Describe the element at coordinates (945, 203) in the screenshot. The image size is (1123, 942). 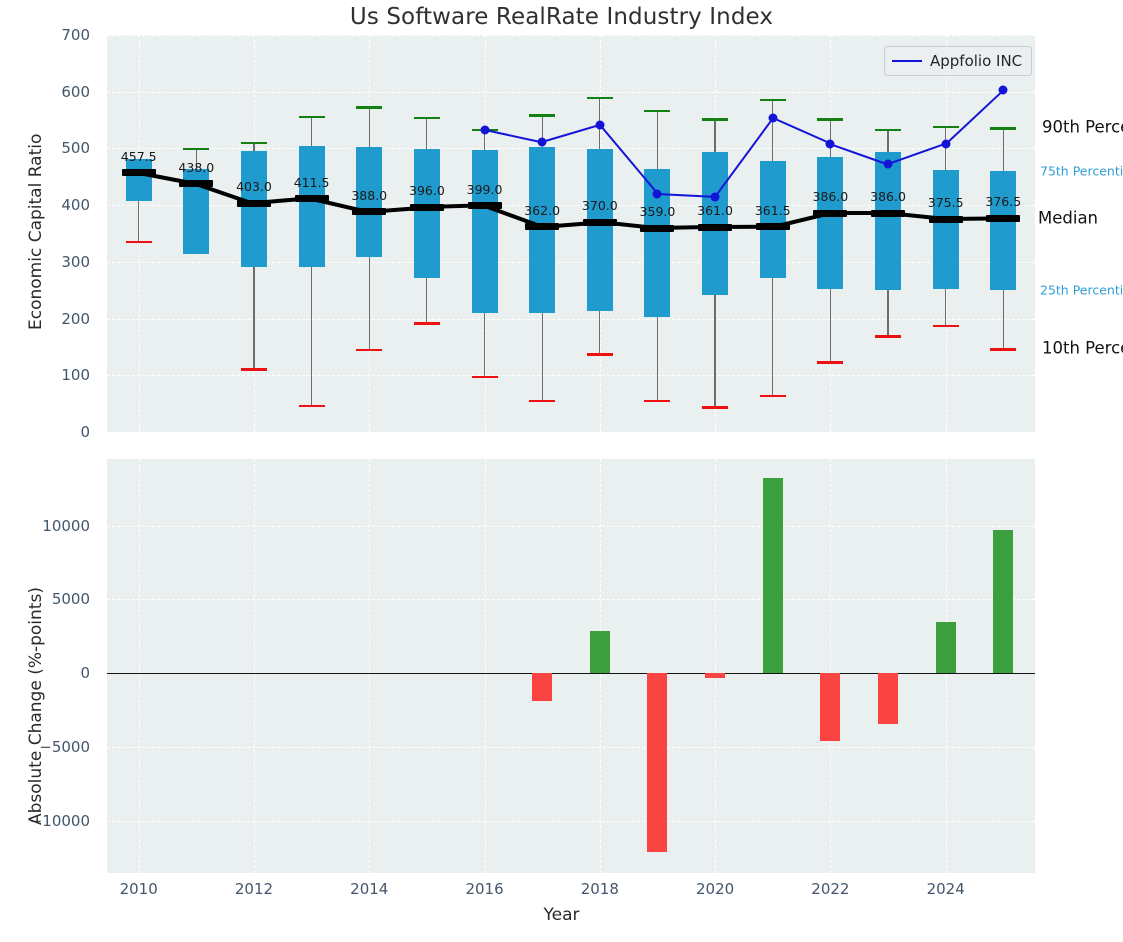
I see `median-value-label: 375.5` at that location.